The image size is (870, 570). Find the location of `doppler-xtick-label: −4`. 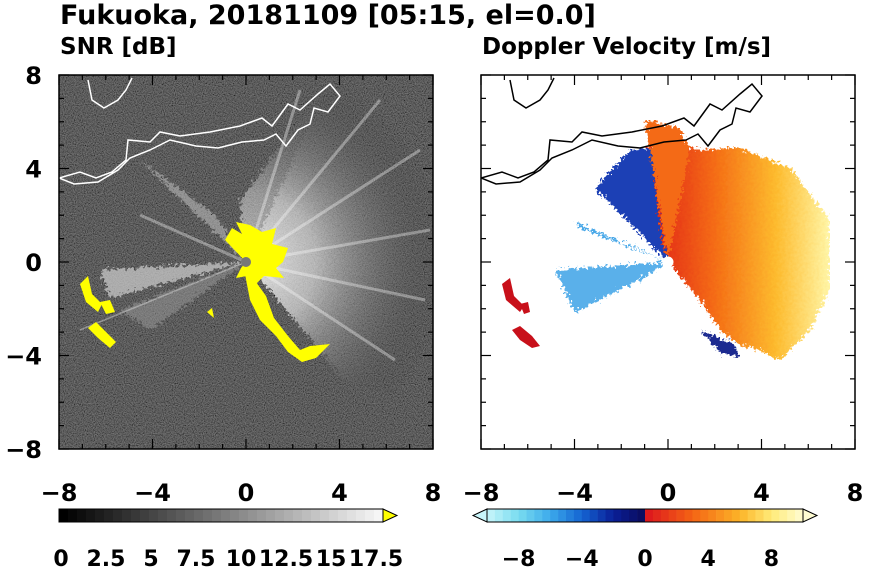

doppler-xtick-label: −4 is located at coordinates (574, 493).